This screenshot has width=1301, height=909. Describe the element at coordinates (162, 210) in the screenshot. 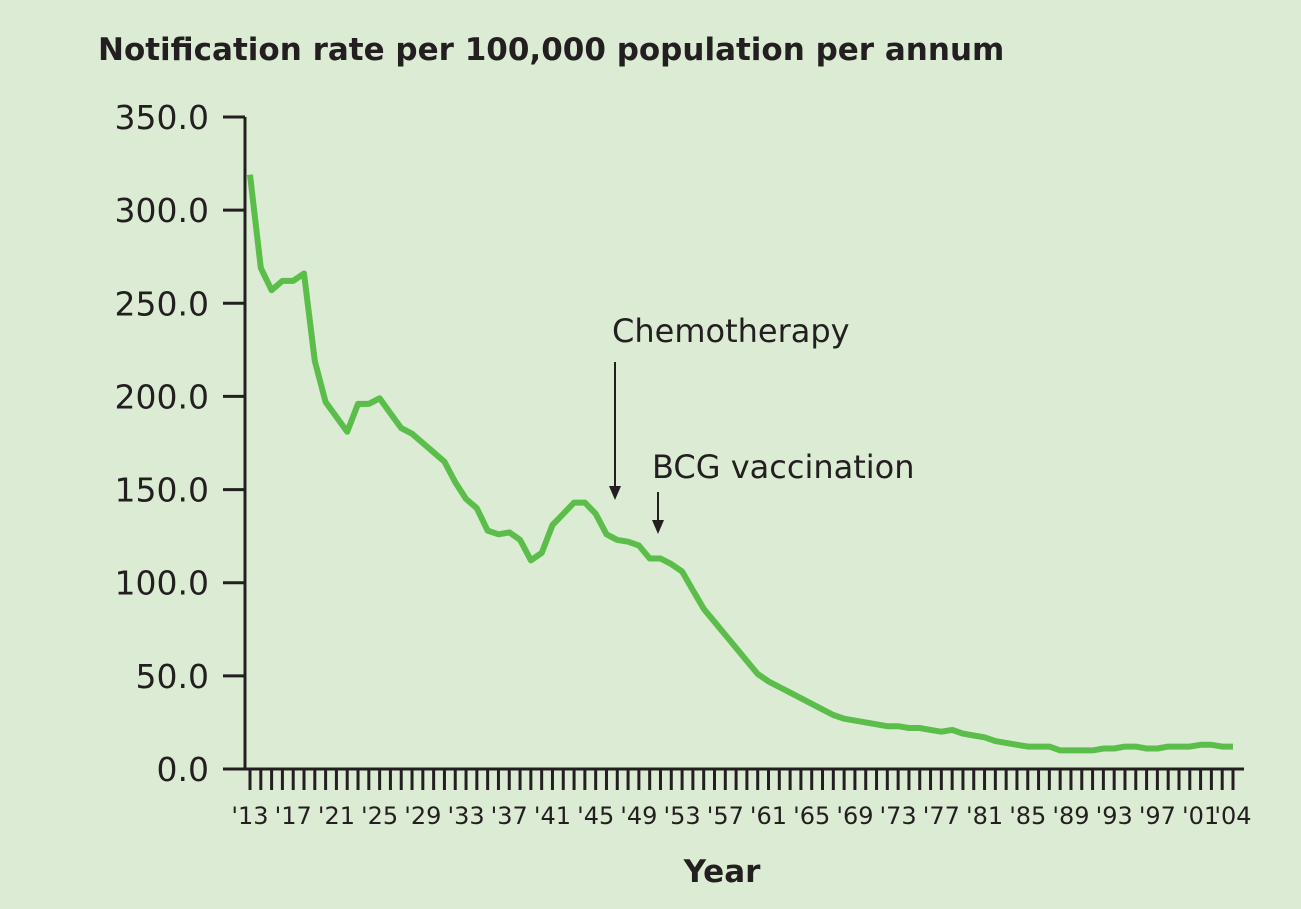

I see `y-tick-label: 300.0` at that location.